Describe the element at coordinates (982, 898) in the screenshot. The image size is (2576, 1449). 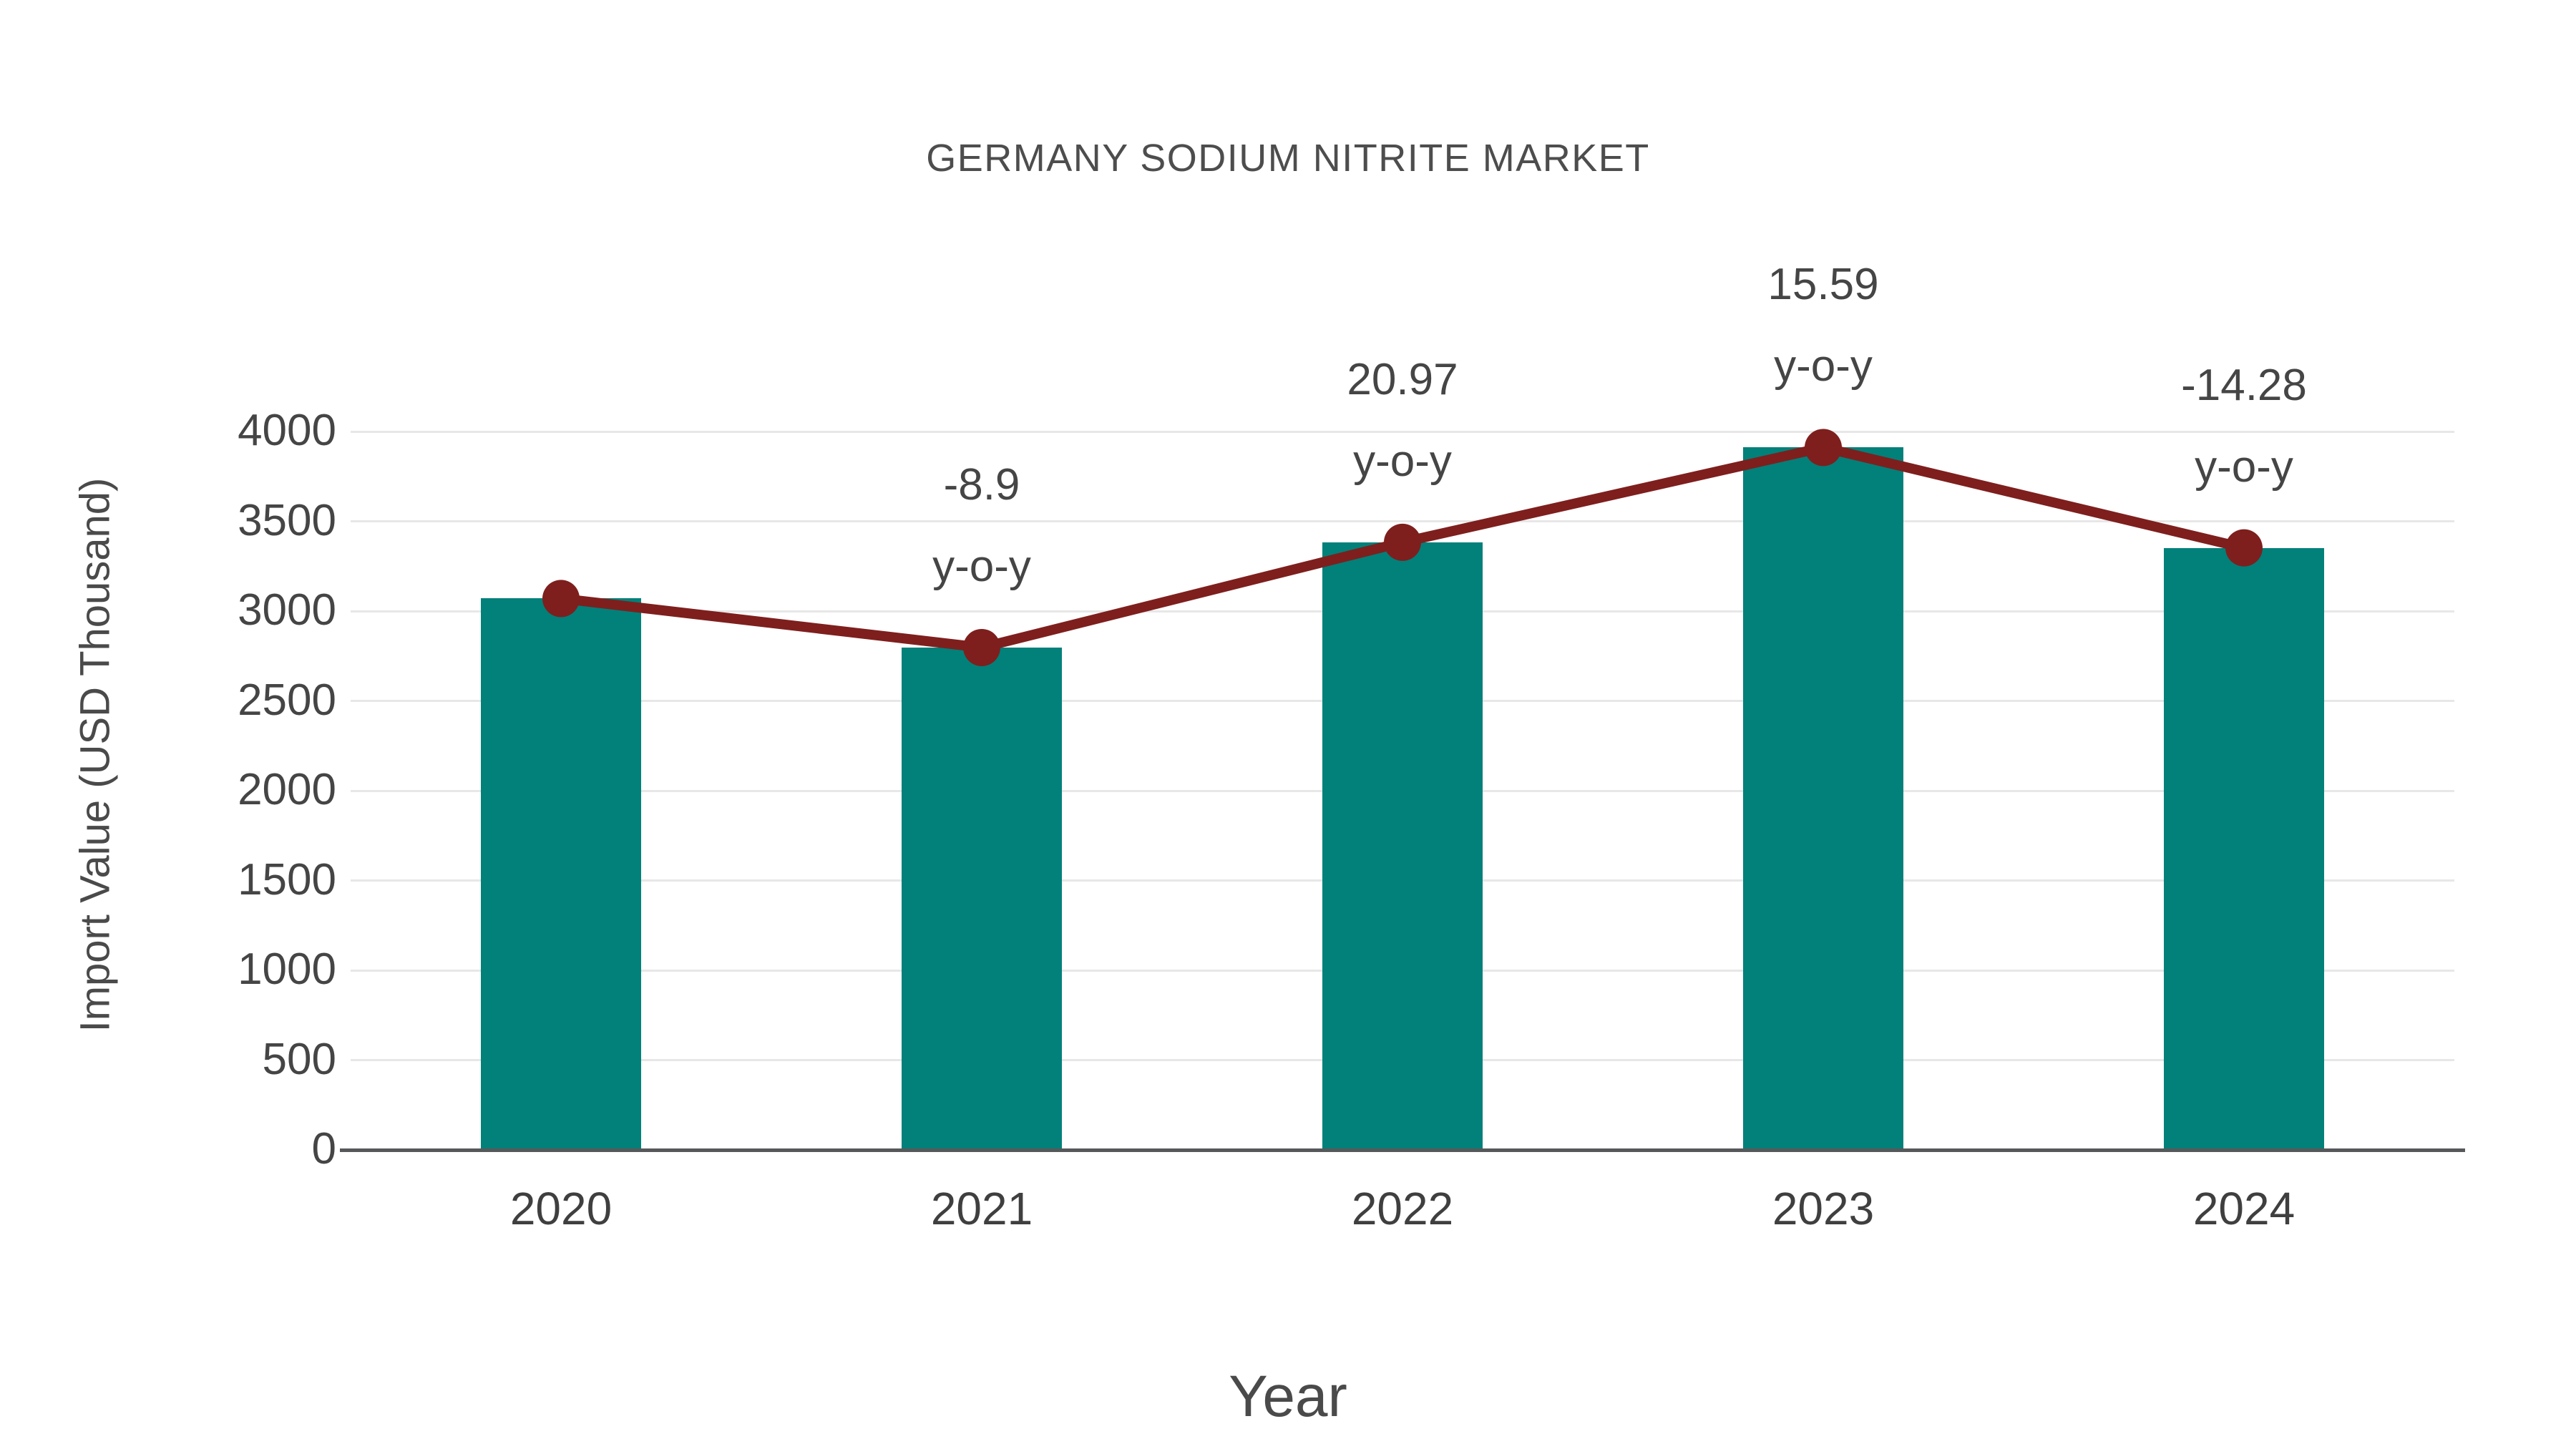
I see `bar-2021` at that location.